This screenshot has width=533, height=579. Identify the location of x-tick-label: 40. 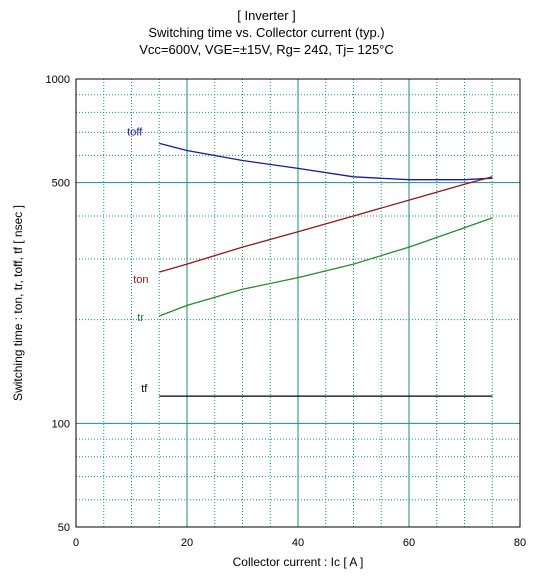
(298, 543).